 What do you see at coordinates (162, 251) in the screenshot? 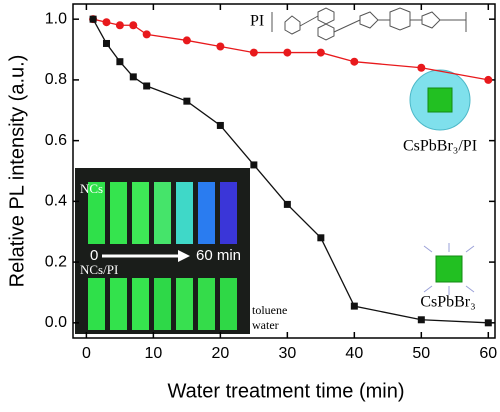
I see `inset-photo` at bounding box center [162, 251].